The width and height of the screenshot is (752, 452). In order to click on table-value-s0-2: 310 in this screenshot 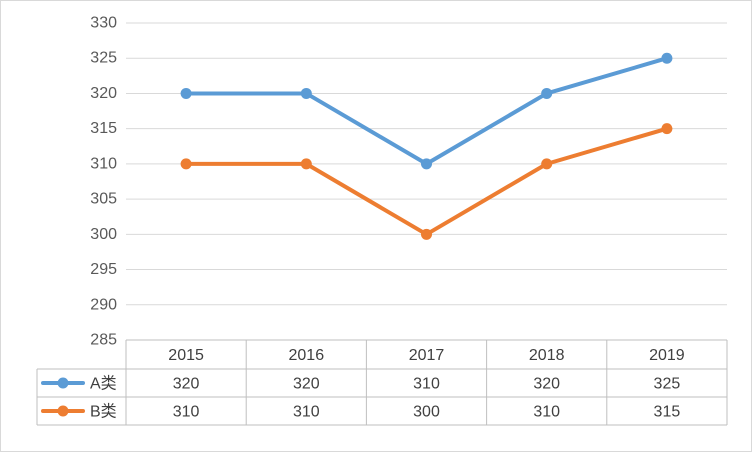, I will do `click(426, 384)`.